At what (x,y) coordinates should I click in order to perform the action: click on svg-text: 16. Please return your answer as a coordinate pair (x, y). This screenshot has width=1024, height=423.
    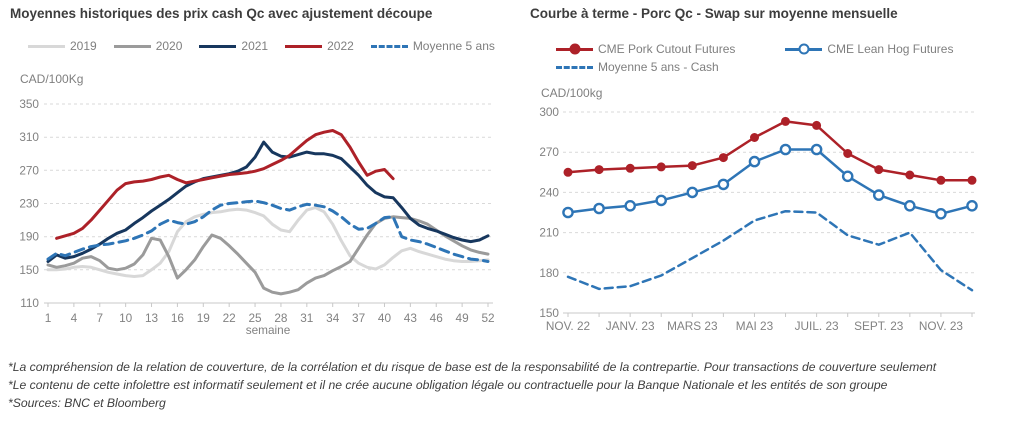
    Looking at the image, I should click on (178, 318).